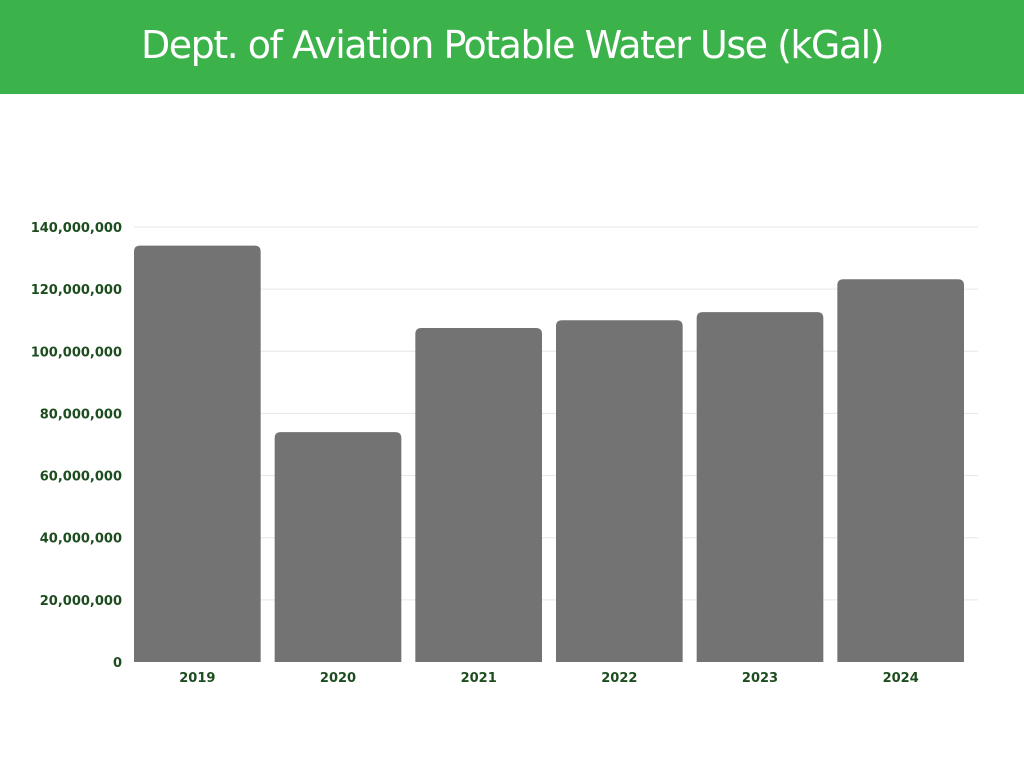  I want to click on y-tick-label: 80,000,000, so click(81, 414).